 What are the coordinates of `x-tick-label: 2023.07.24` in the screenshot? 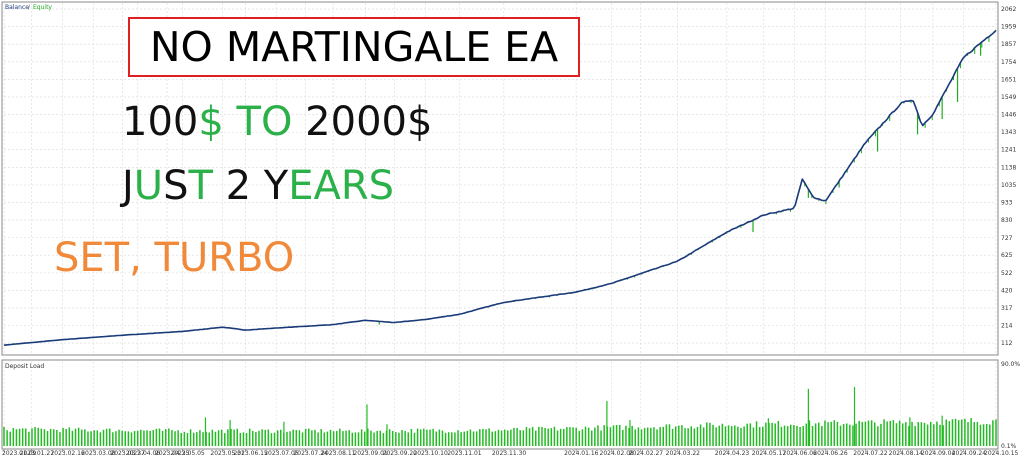 It's located at (310, 453).